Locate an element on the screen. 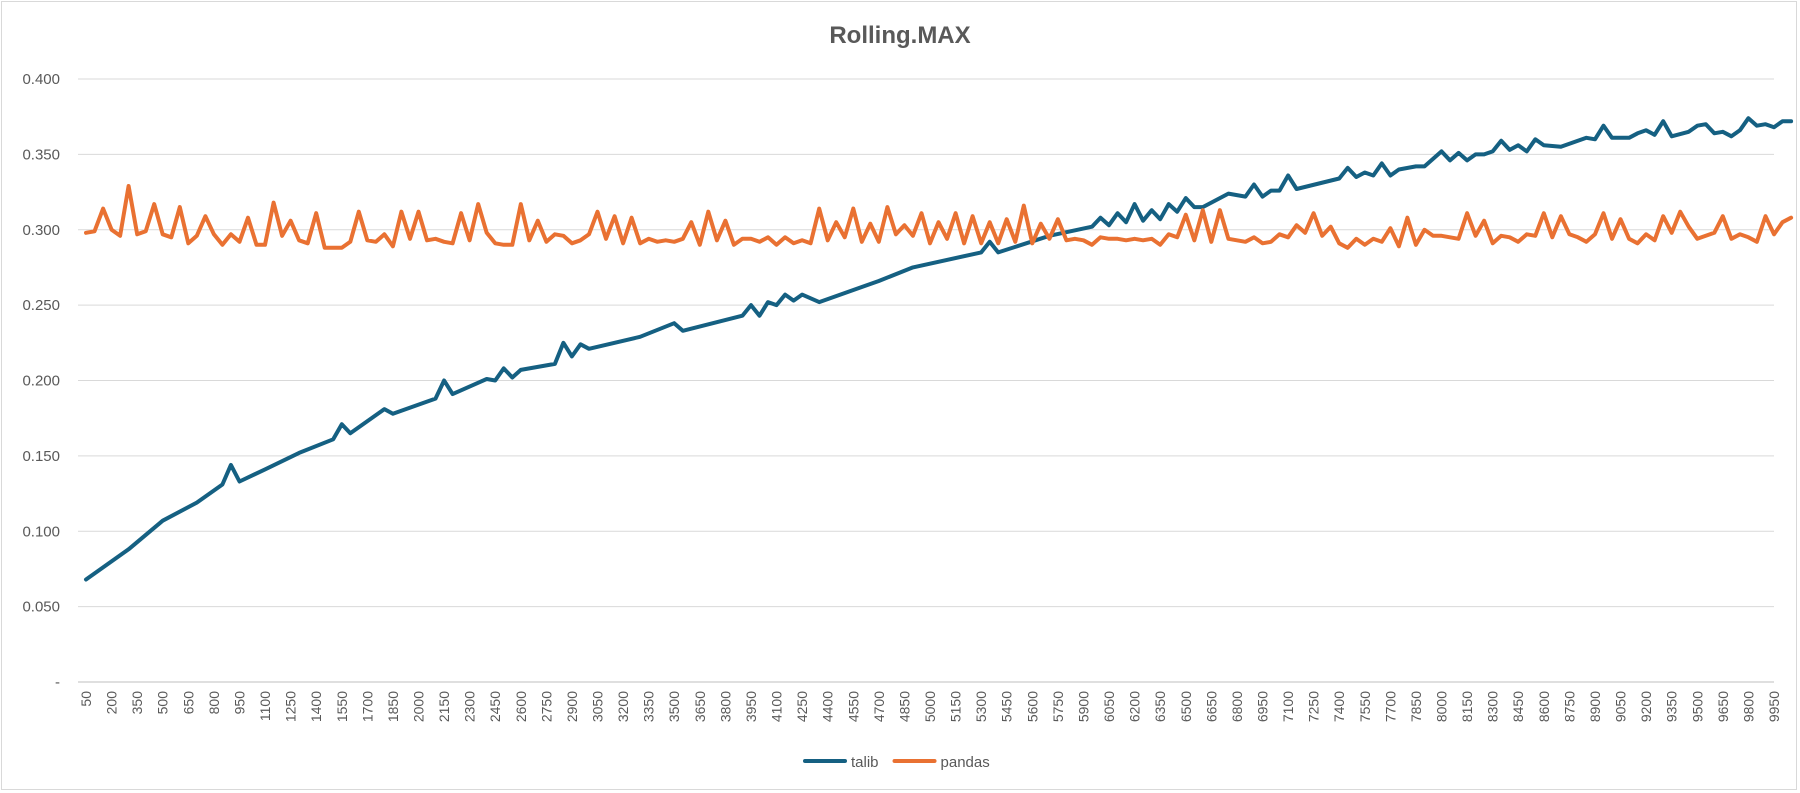 The image size is (1800, 793). x-tick-label: 6500 is located at coordinates (1186, 706).